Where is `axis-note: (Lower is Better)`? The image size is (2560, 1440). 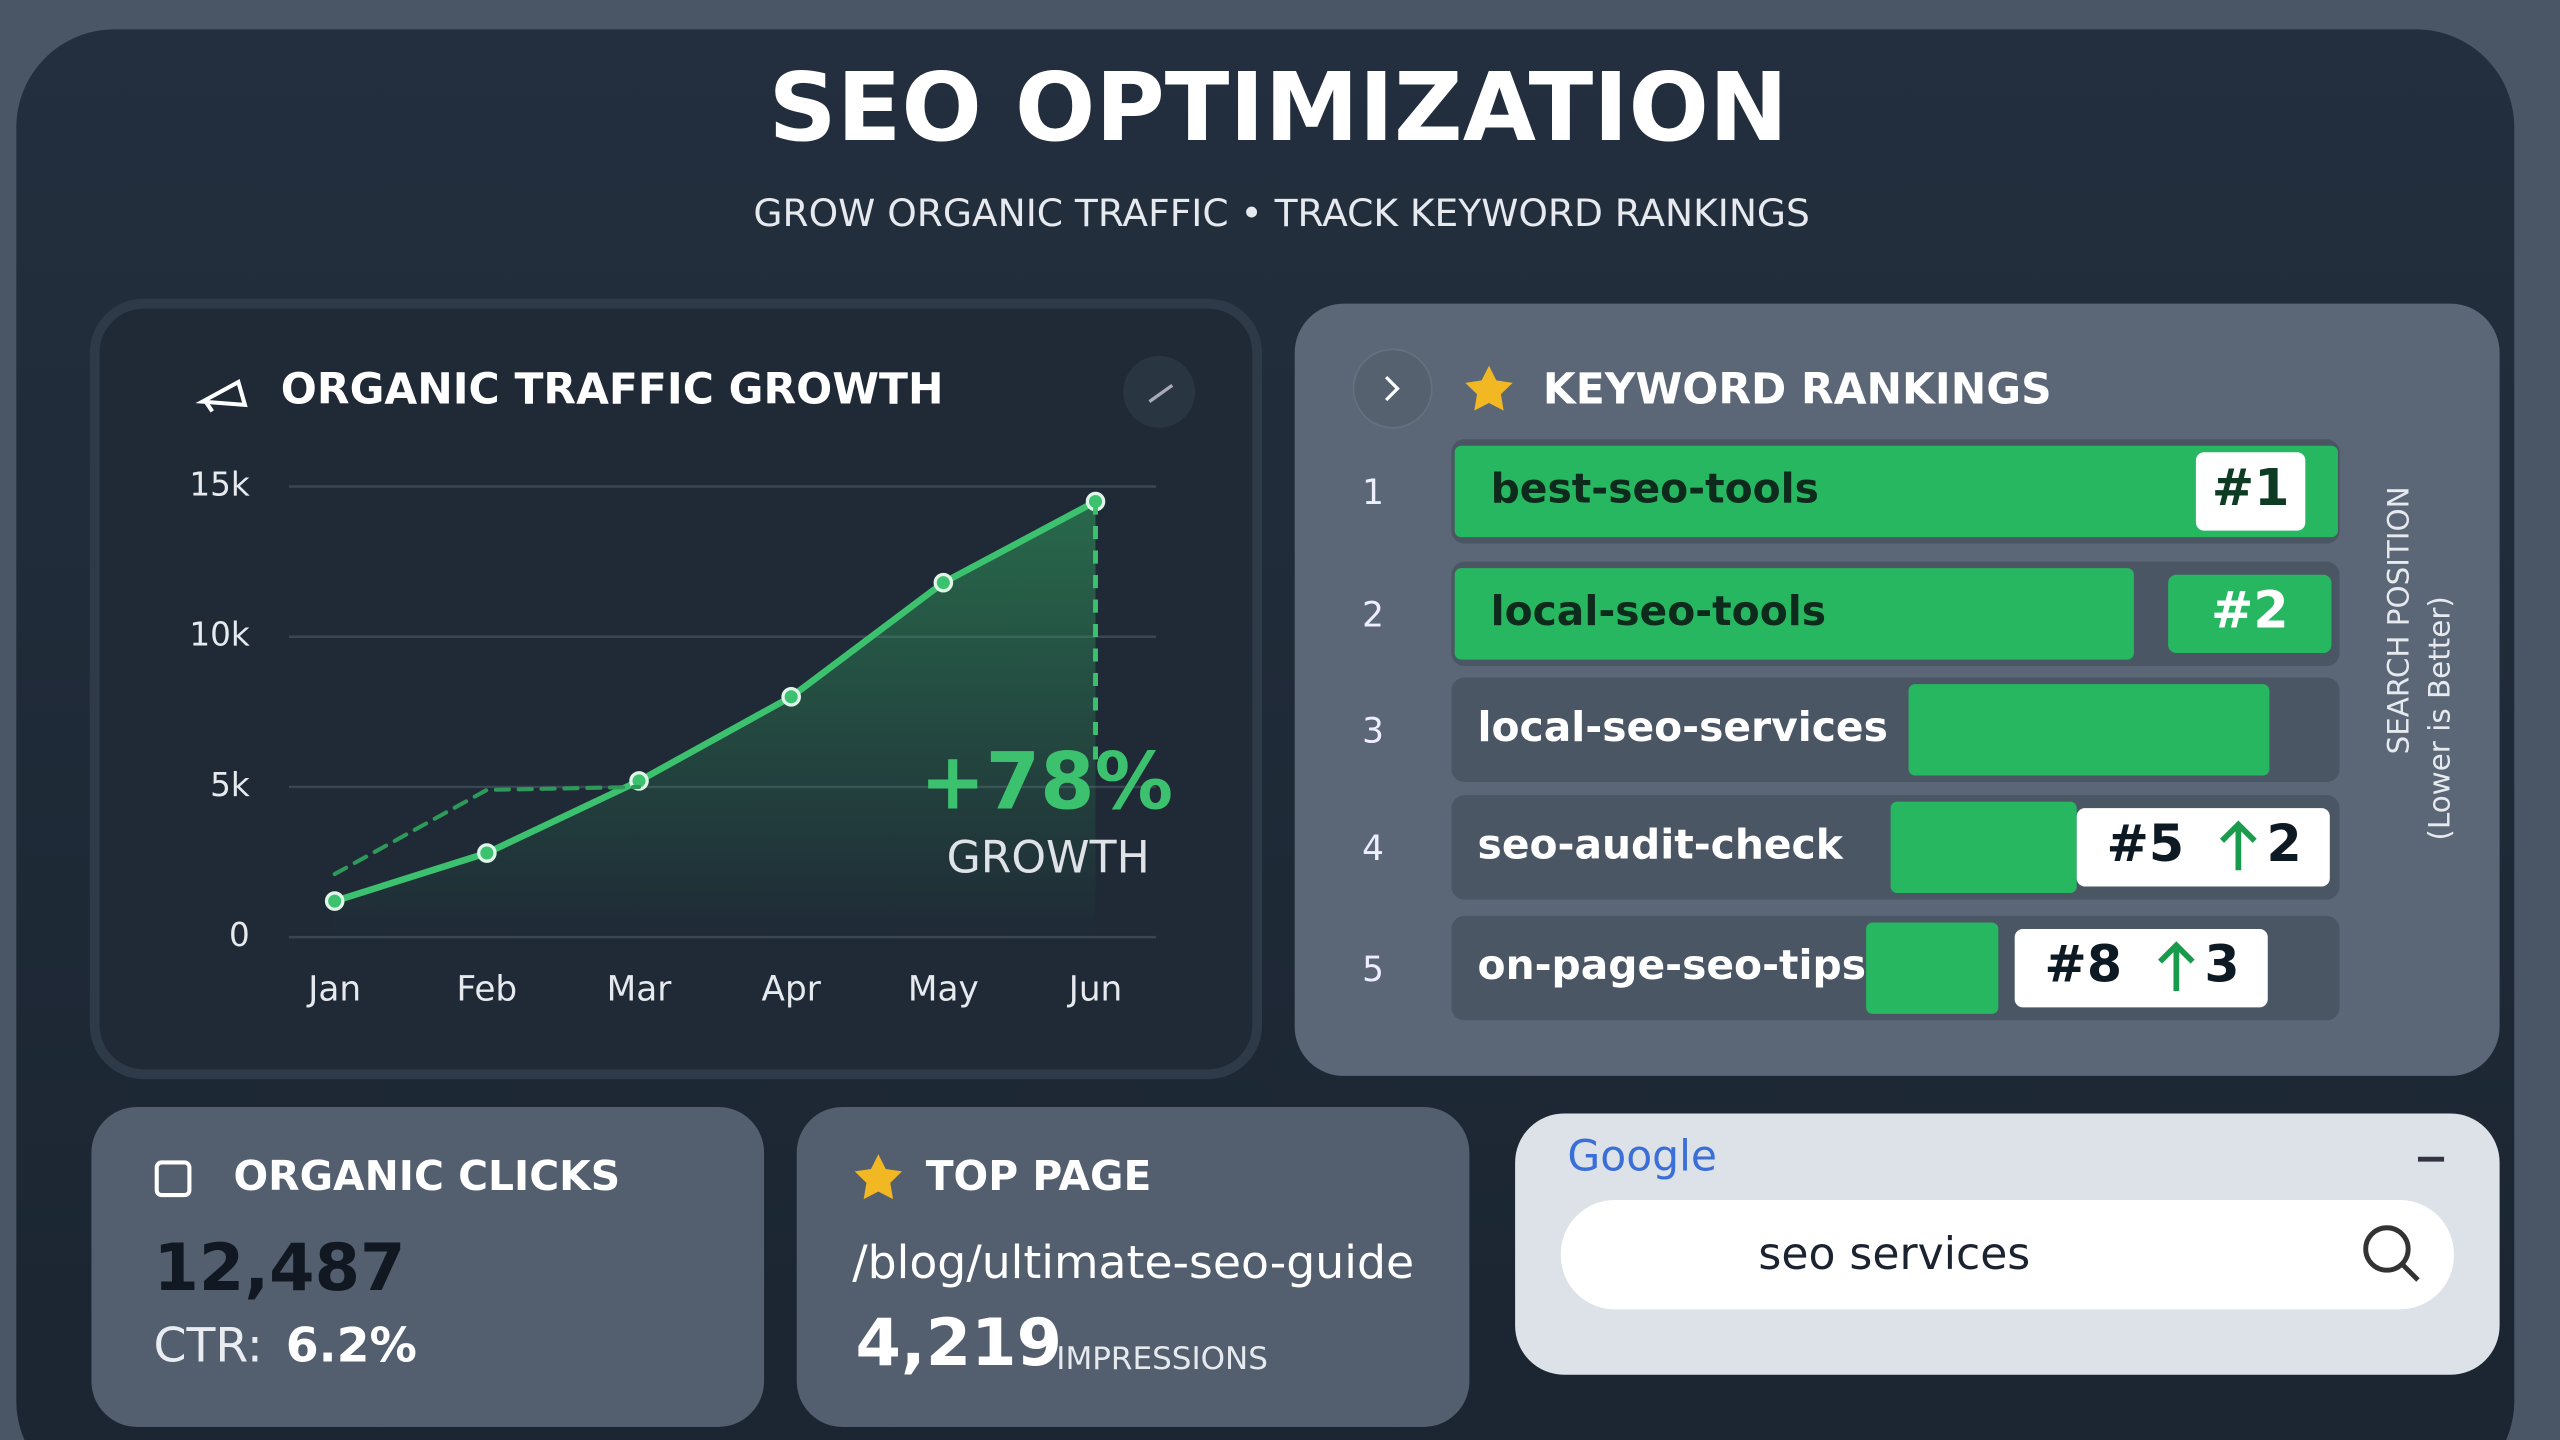 axis-note: (Lower is Better) is located at coordinates (2439, 718).